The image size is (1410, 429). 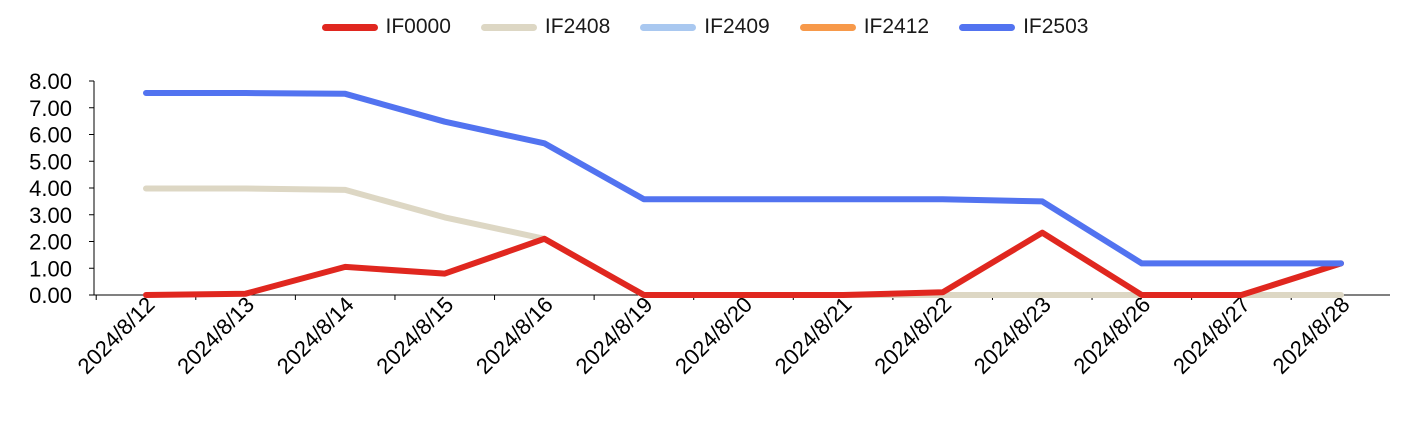 What do you see at coordinates (418, 26) in the screenshot?
I see `legend-label: IF0000` at bounding box center [418, 26].